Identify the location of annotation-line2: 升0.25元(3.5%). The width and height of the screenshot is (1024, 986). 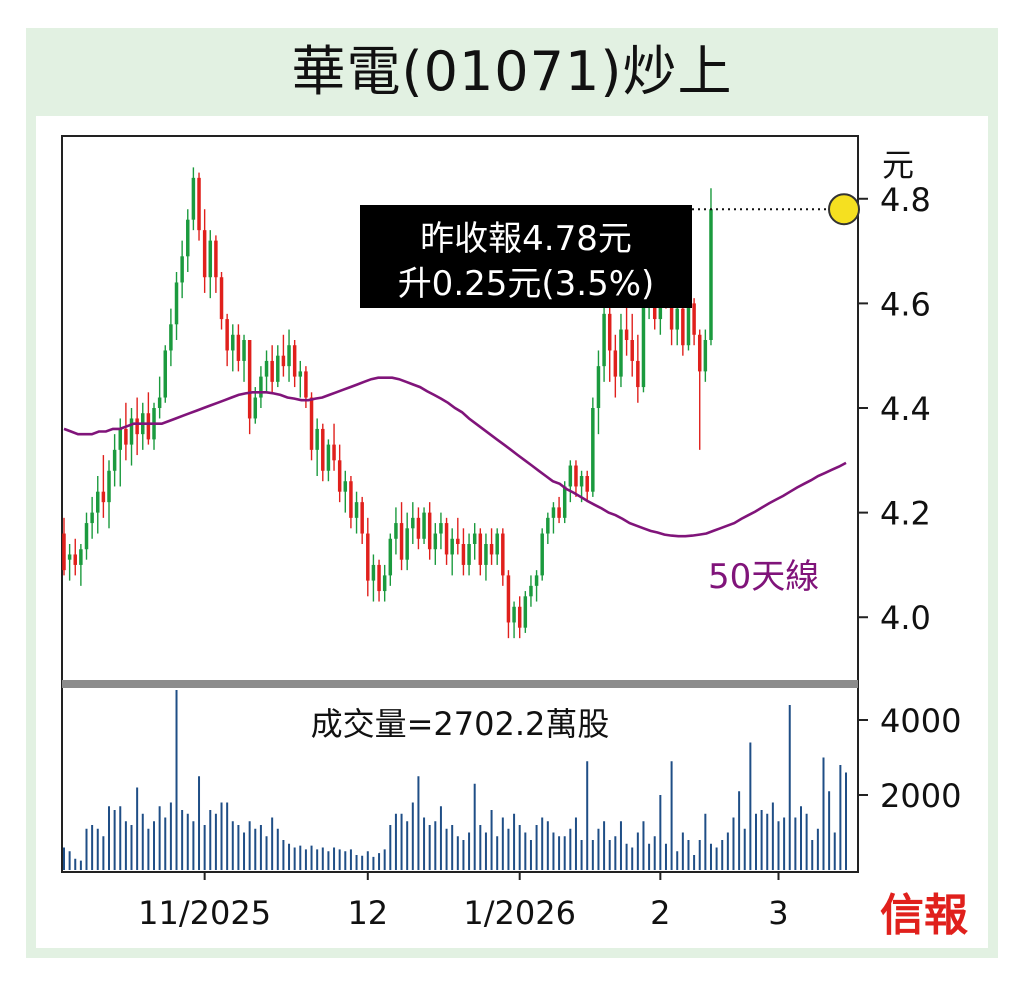
(526, 284).